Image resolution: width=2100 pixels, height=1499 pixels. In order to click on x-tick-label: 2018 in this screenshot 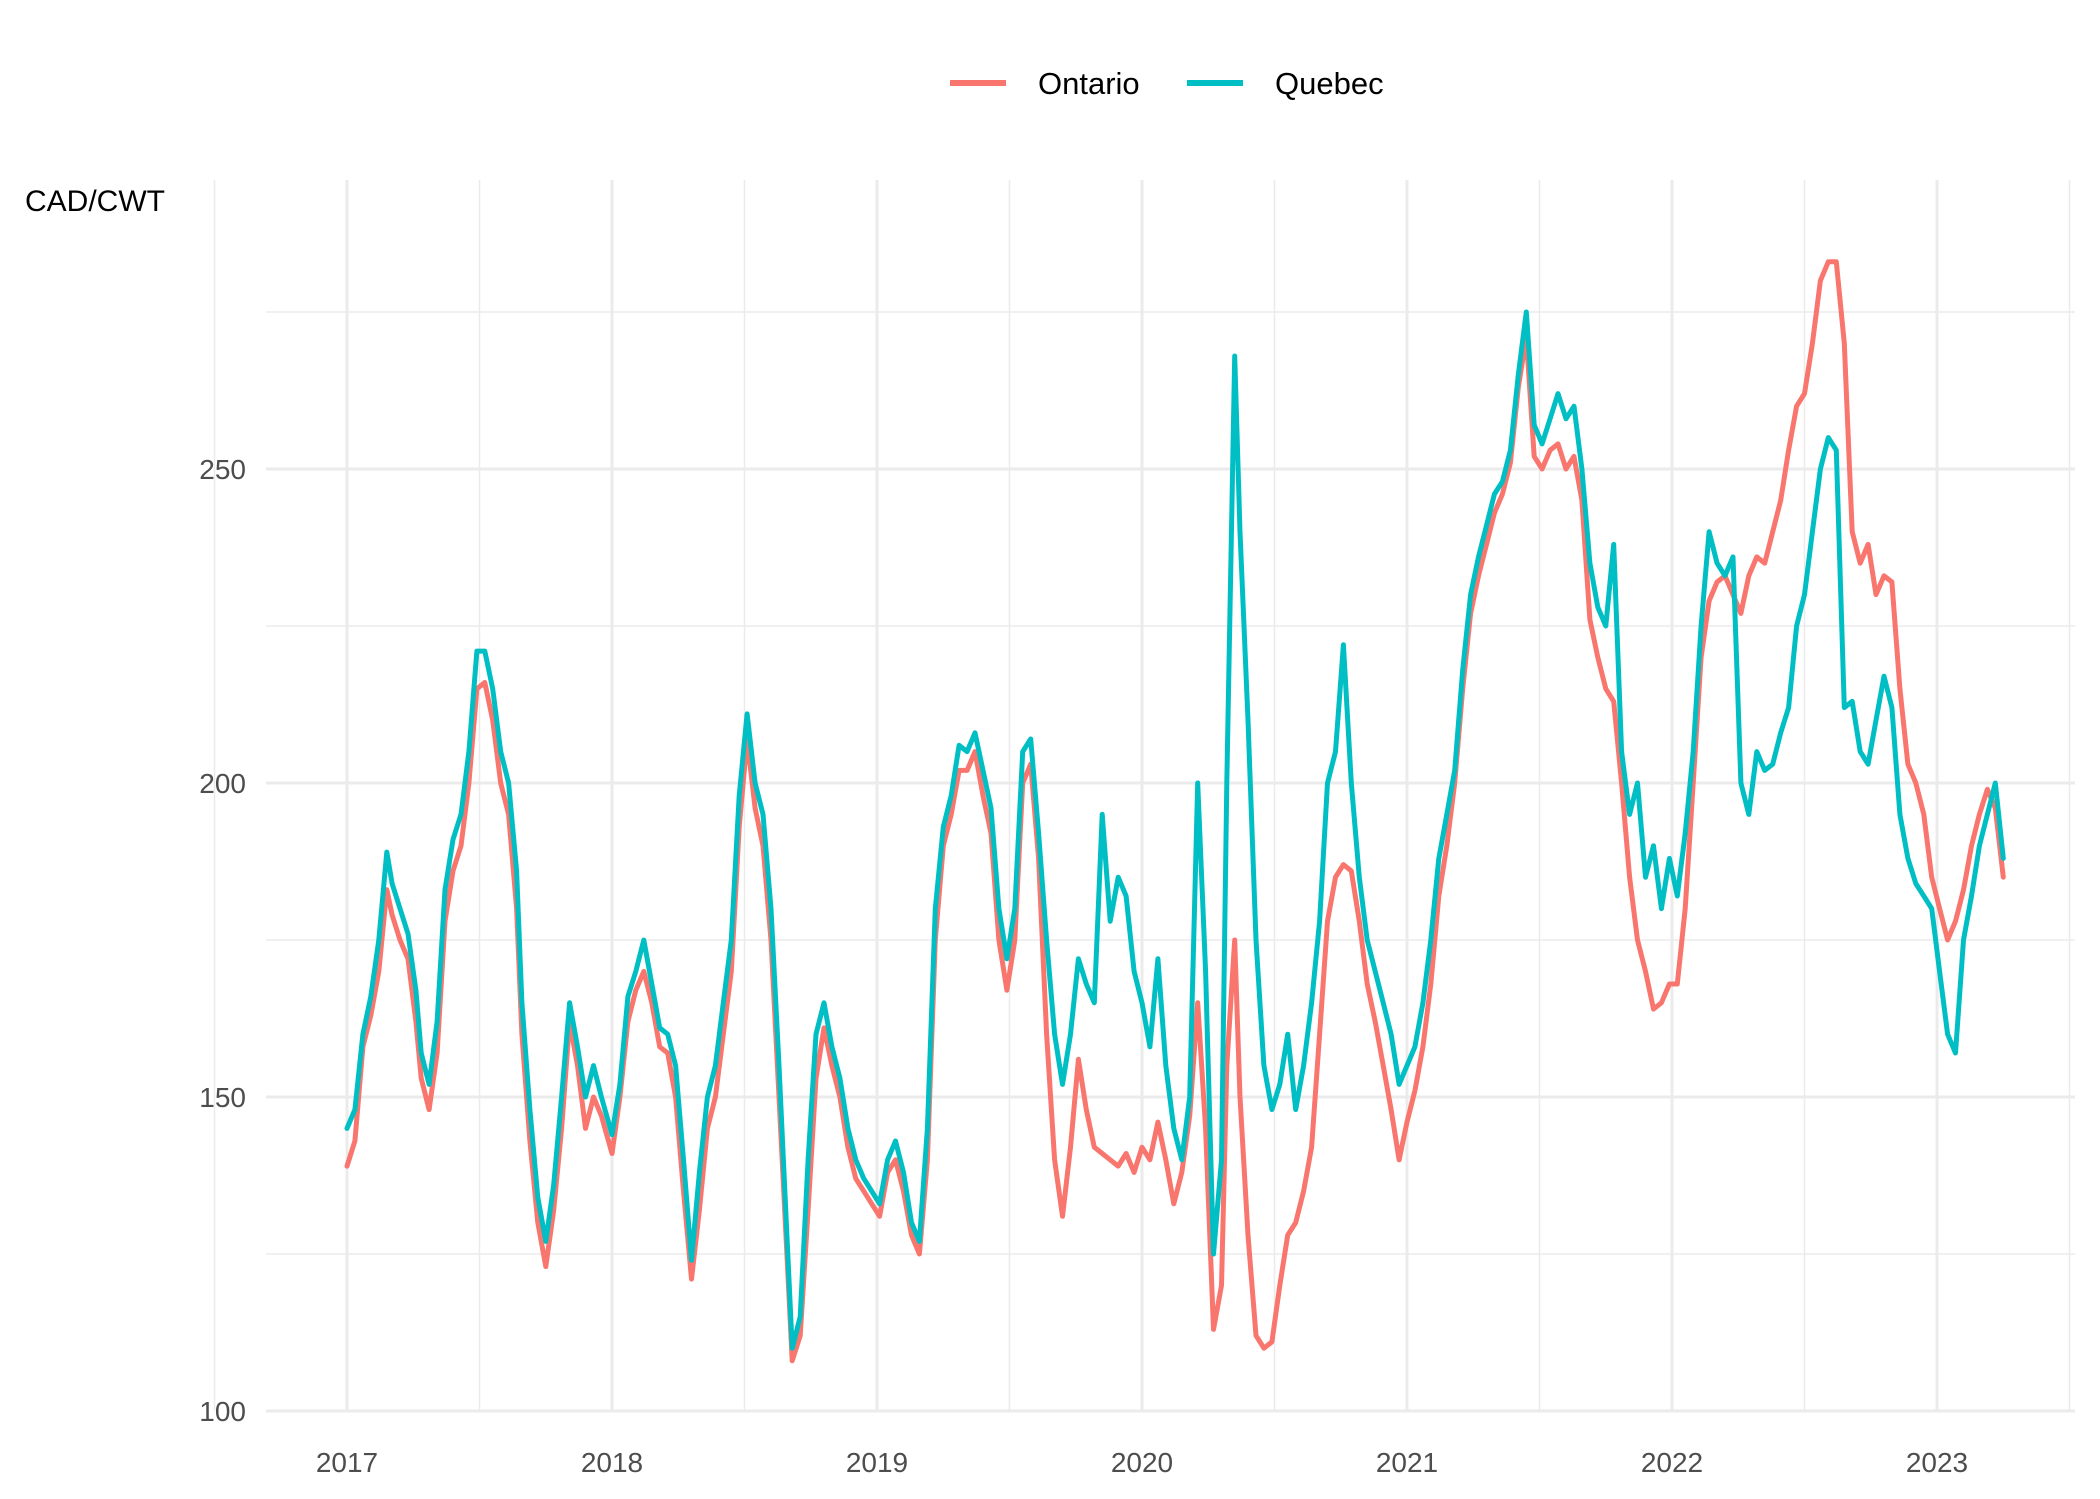, I will do `click(612, 1462)`.